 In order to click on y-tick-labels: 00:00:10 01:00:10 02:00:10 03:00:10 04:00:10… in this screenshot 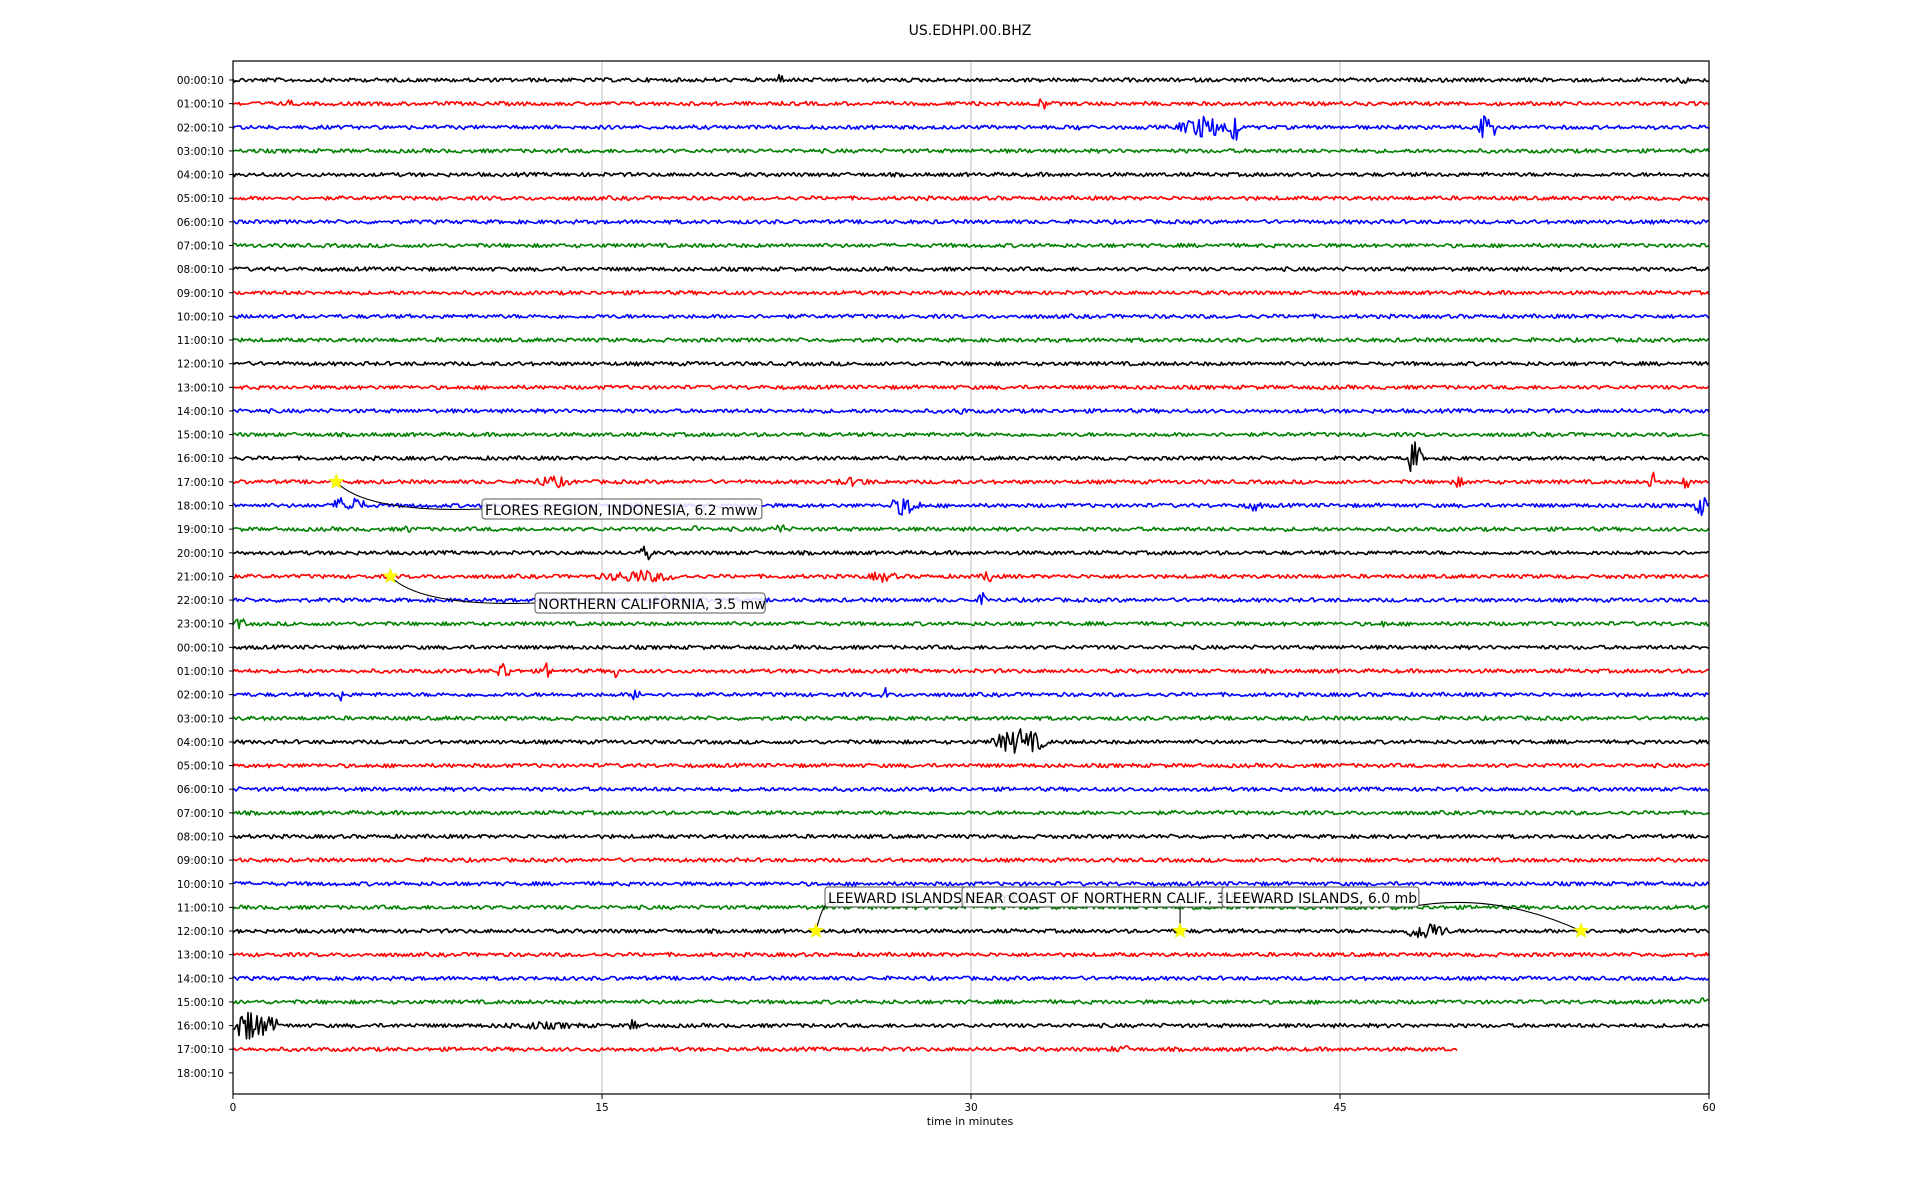, I will do `click(205, 577)`.